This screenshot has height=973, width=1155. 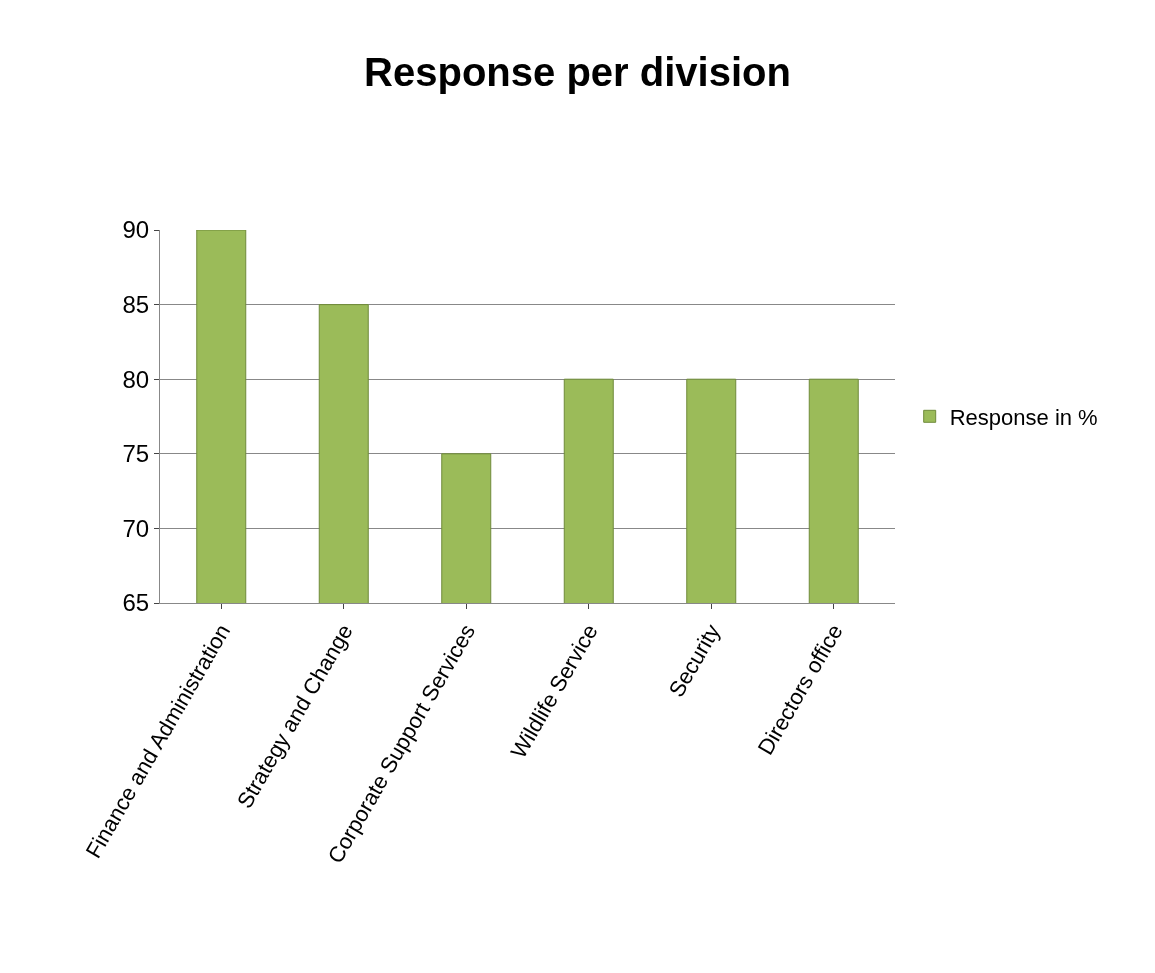 I want to click on y-tick-label: 80, so click(x=136, y=379).